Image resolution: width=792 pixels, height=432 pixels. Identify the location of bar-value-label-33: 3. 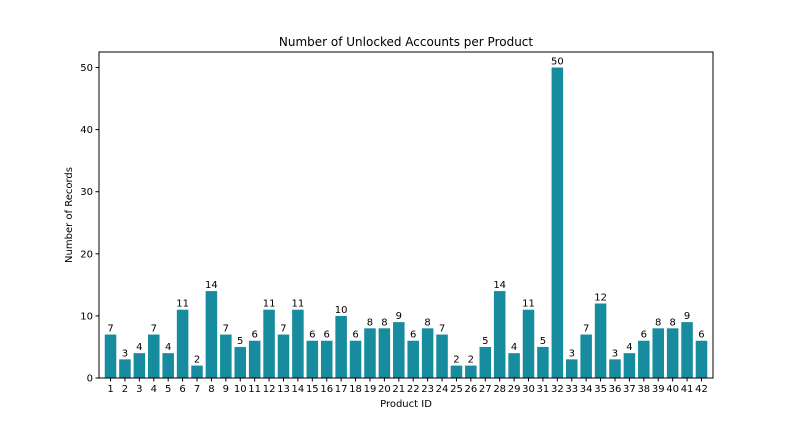
(572, 353).